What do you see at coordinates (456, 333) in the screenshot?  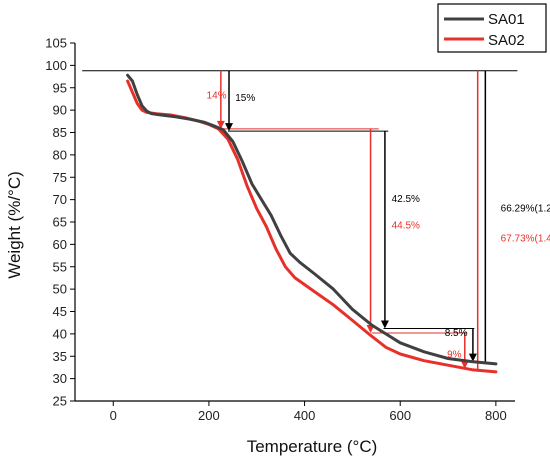 I see `annotation-label: 8.5%` at bounding box center [456, 333].